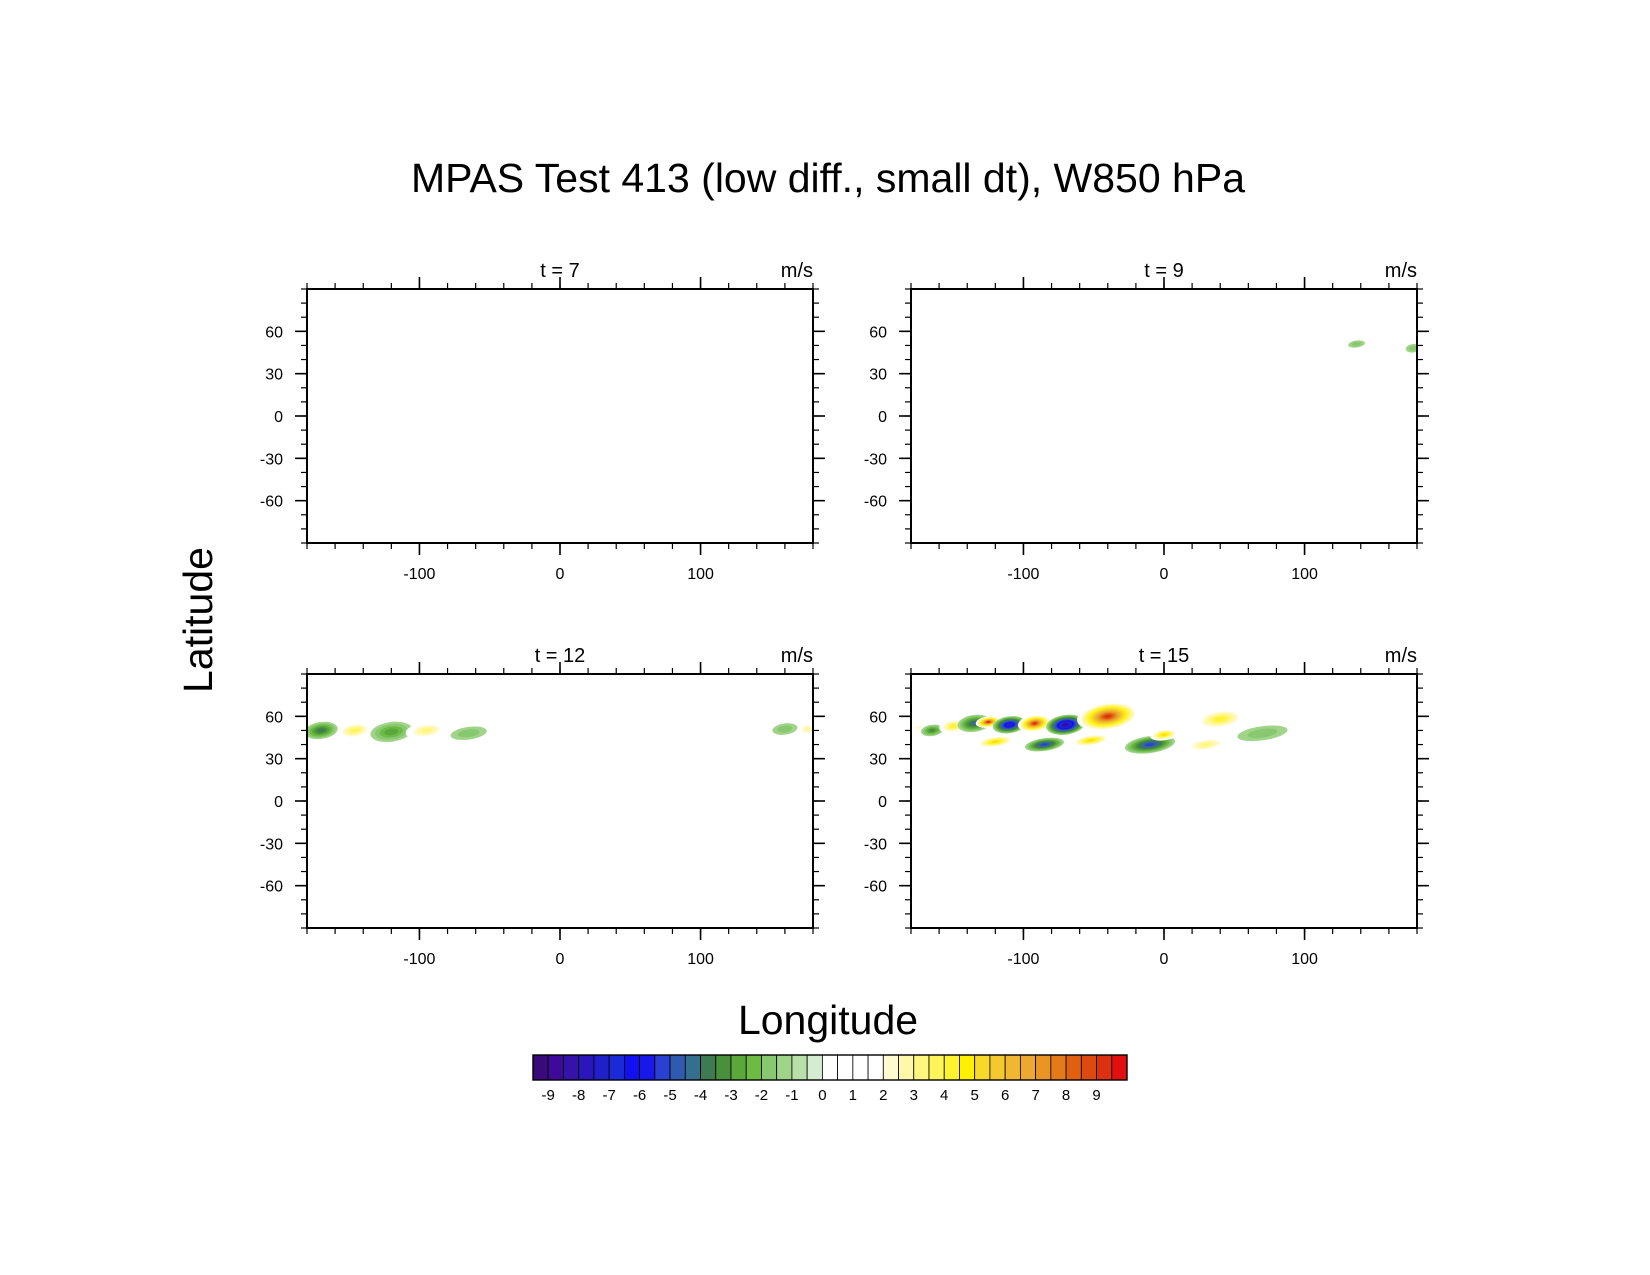 Image resolution: width=1650 pixels, height=1275 pixels. What do you see at coordinates (1096, 1095) in the screenshot?
I see `colorbar-label: 9` at bounding box center [1096, 1095].